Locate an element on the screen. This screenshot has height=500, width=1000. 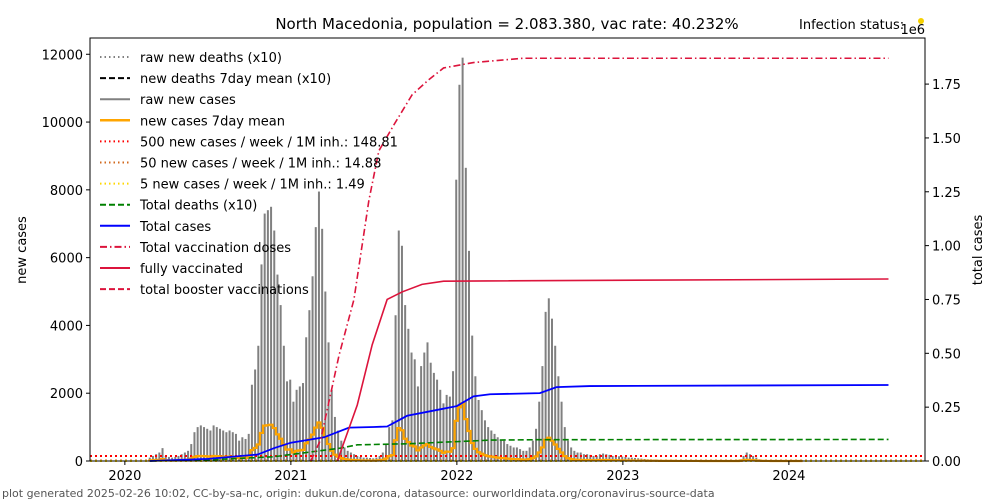
total-deaths-line is located at coordinates (519, 450).